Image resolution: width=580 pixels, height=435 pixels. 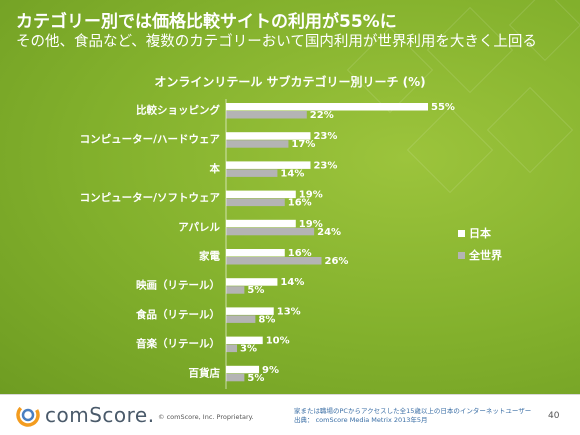 What do you see at coordinates (443, 107) in the screenshot?
I see `value-label-japan: 55%` at bounding box center [443, 107].